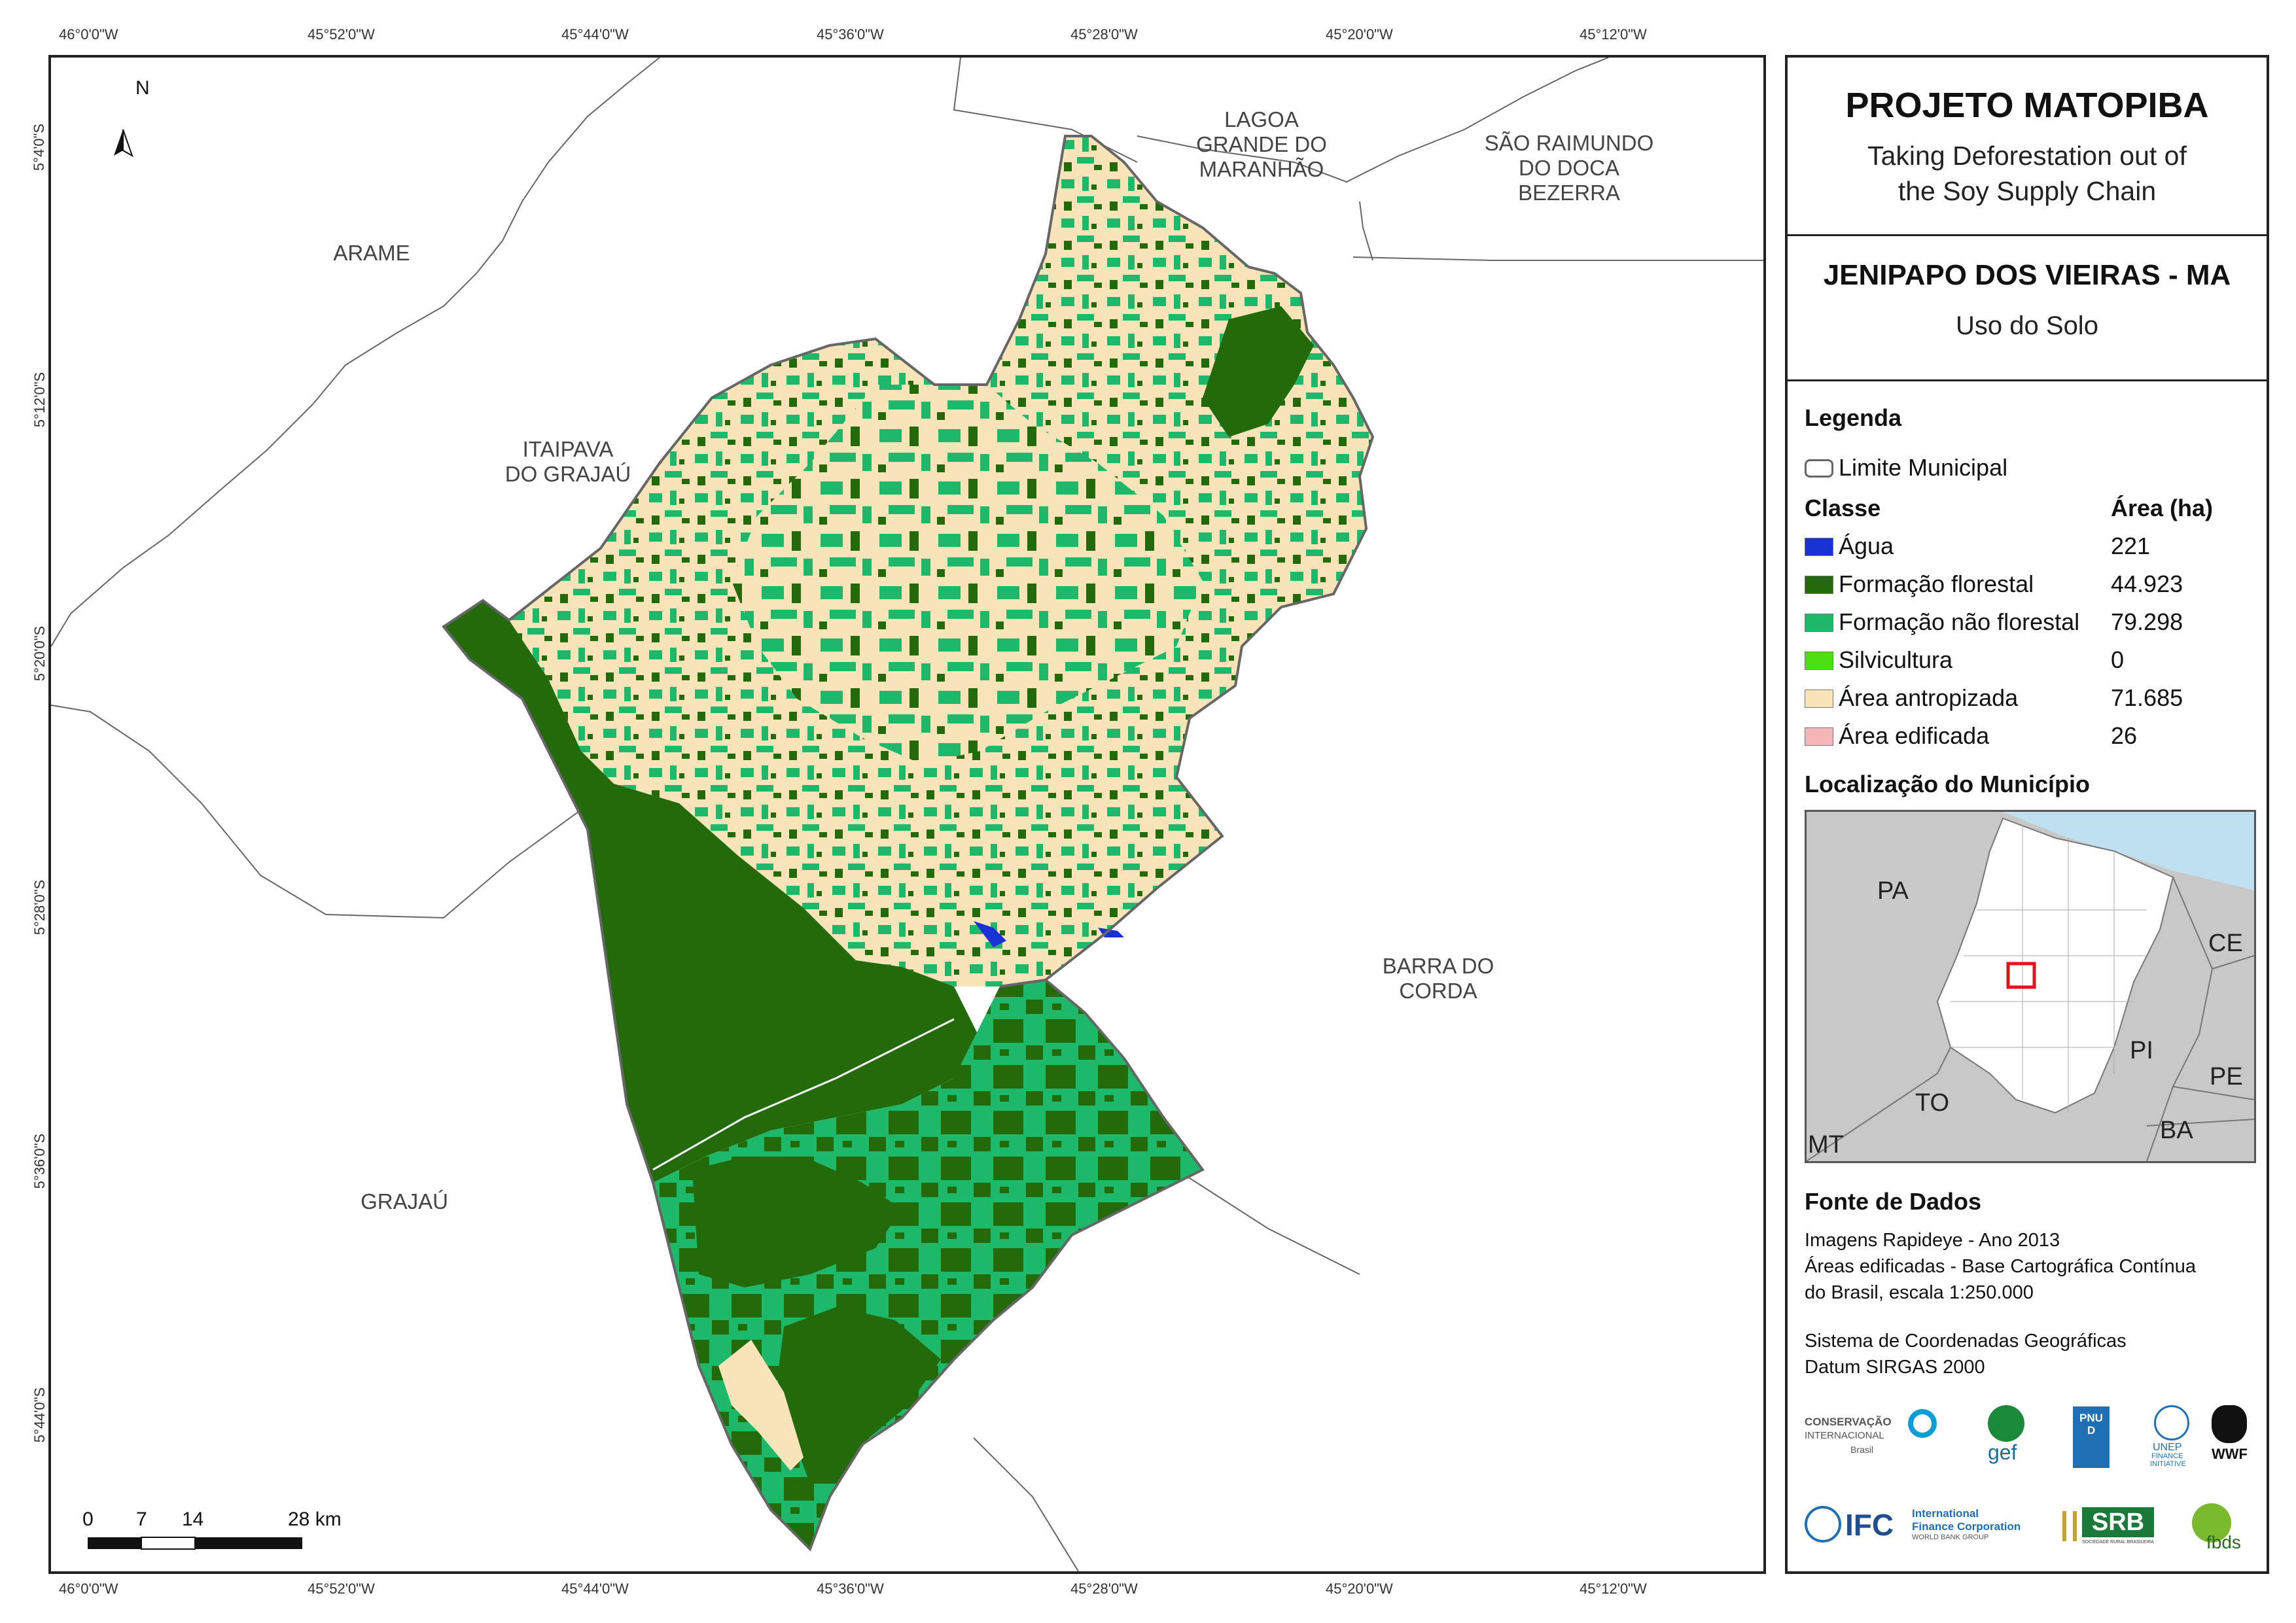 This screenshot has height=1623, width=2296. Describe the element at coordinates (761, 1406) in the screenshot. I see `landuse-south-anthropized` at that location.